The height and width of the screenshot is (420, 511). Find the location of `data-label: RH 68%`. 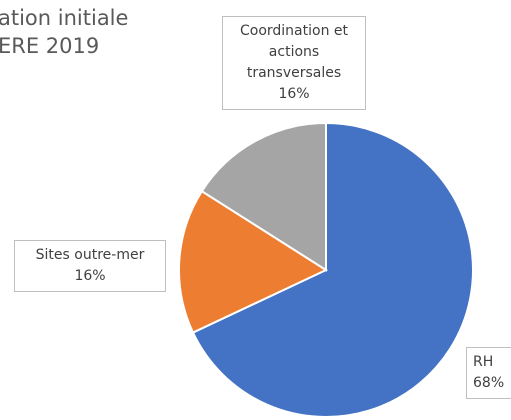

data-label: RH 68% is located at coordinates (488, 373).